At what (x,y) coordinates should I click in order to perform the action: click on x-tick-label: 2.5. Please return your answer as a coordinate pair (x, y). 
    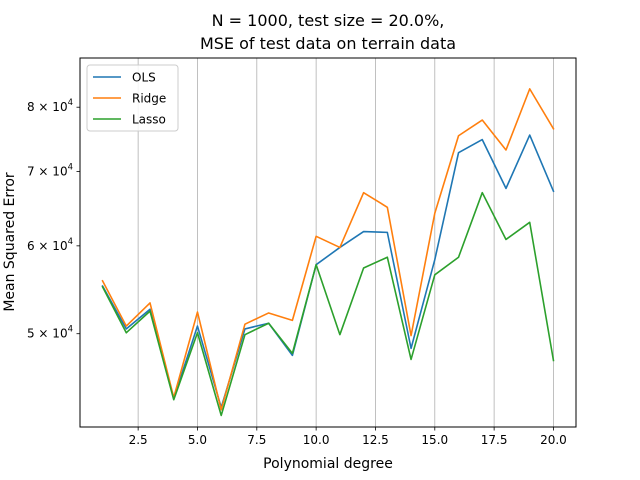
    Looking at the image, I should click on (138, 440).